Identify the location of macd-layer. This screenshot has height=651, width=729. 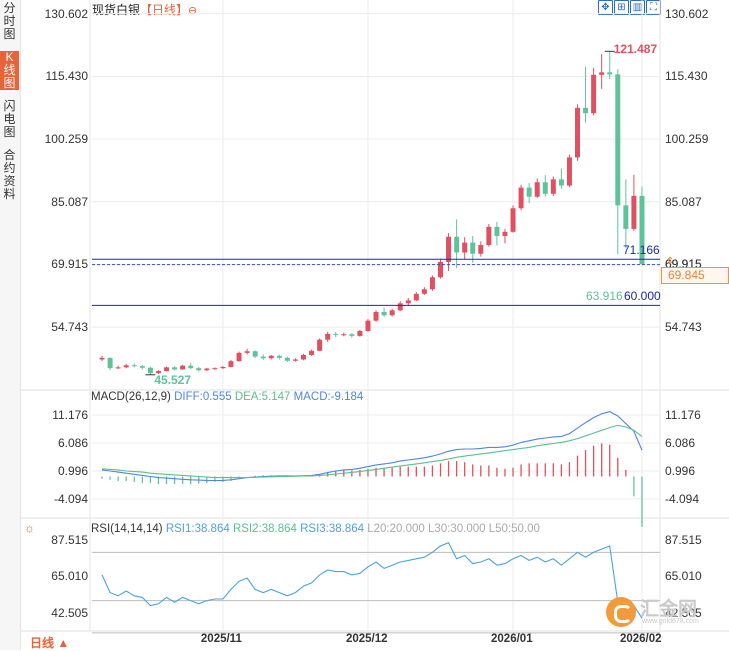
(372, 469).